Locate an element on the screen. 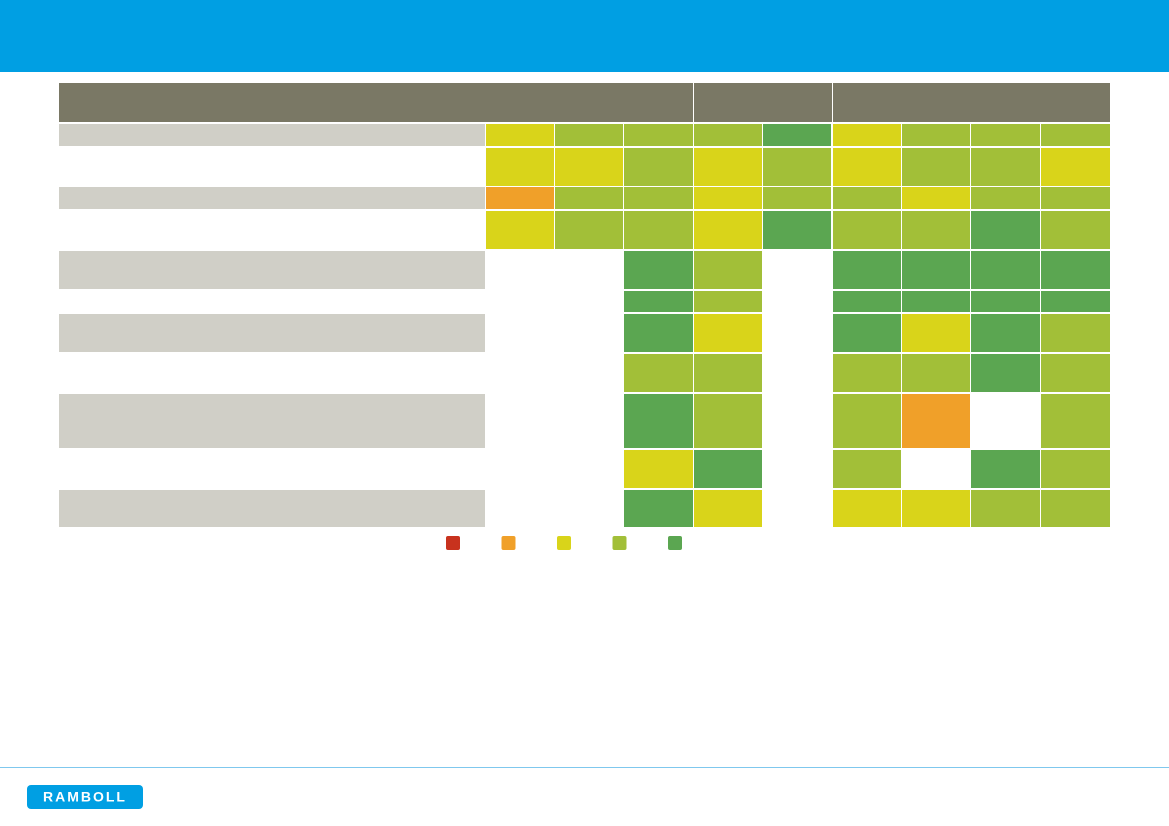 This screenshot has height=826, width=1169. legend is located at coordinates (564, 543).